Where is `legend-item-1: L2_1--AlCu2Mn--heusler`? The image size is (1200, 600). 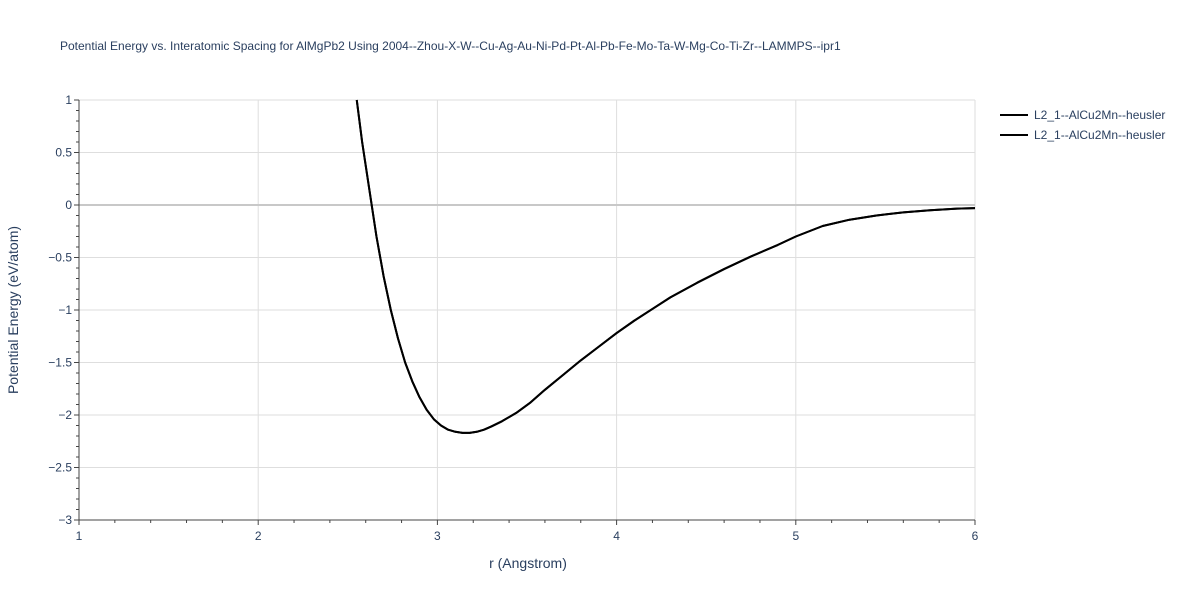 legend-item-1: L2_1--AlCu2Mn--heusler is located at coordinates (1082, 115).